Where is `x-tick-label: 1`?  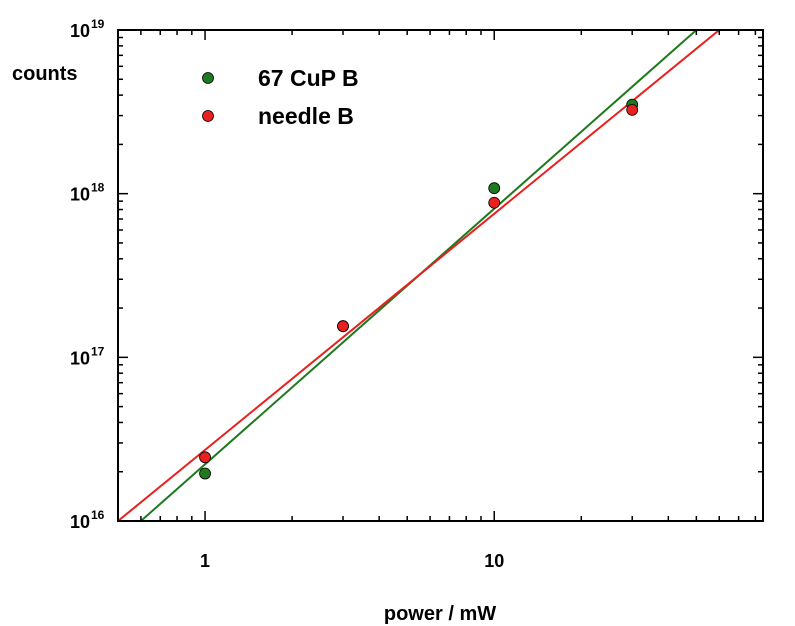
x-tick-label: 1 is located at coordinates (205, 561).